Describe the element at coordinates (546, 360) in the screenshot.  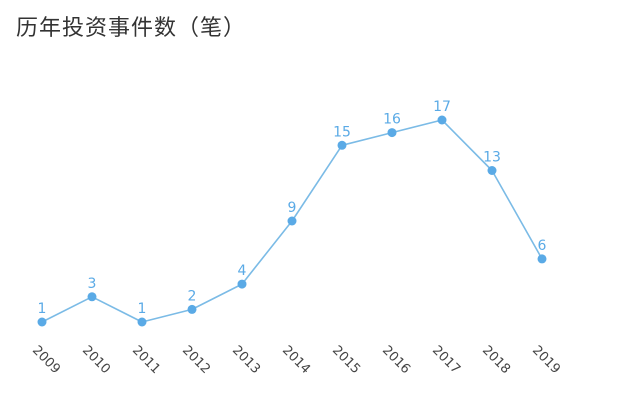
I see `x-tick-label-2019: 2019` at that location.